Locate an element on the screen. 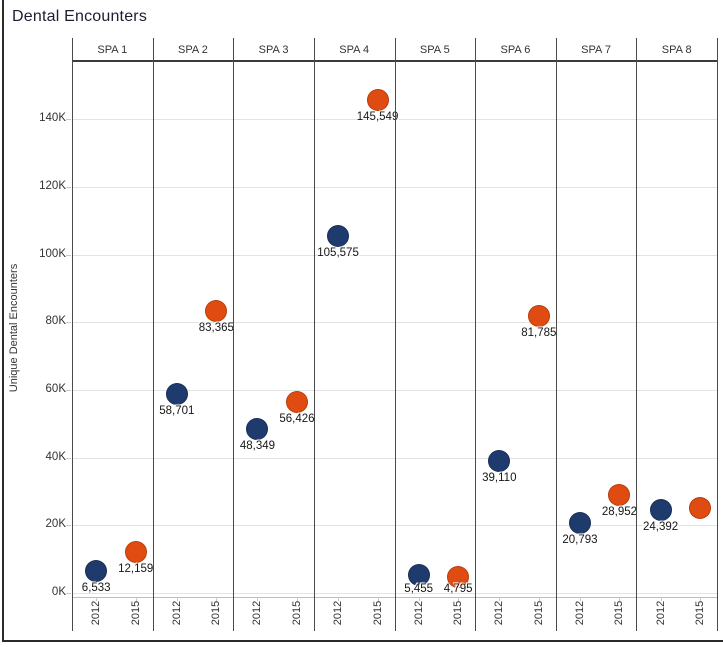 This screenshot has width=723, height=647. y-tick-label: 40K is located at coordinates (55, 456).